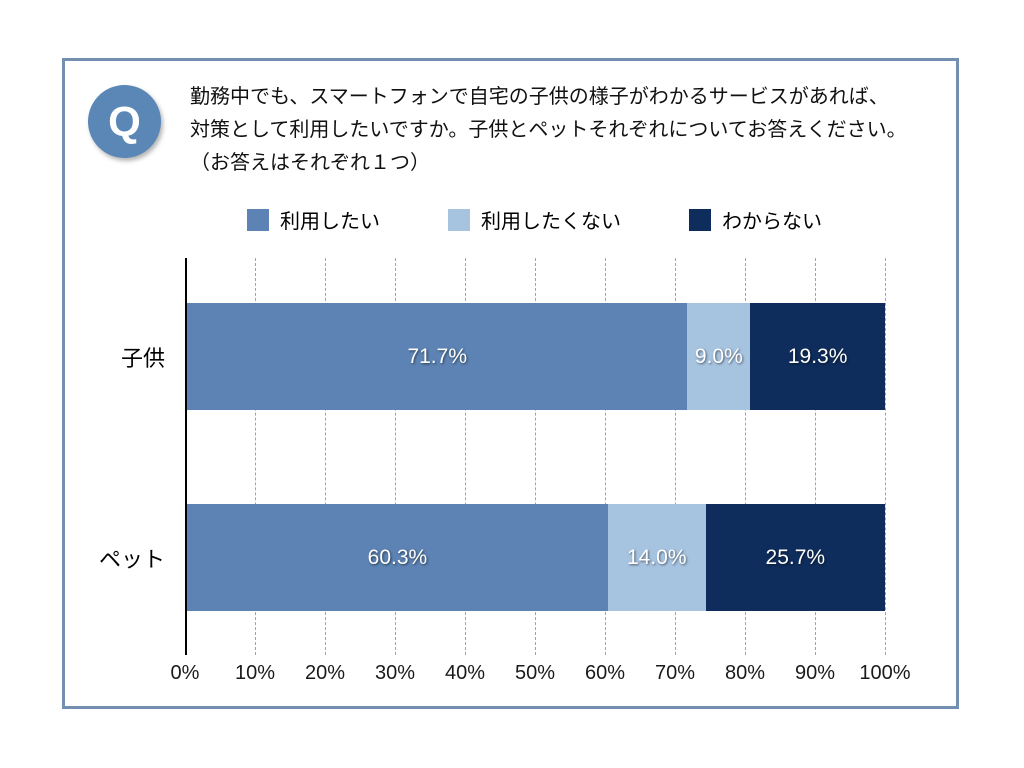 The image size is (1024, 768). I want to click on x-tick-70: 70%, so click(675, 673).